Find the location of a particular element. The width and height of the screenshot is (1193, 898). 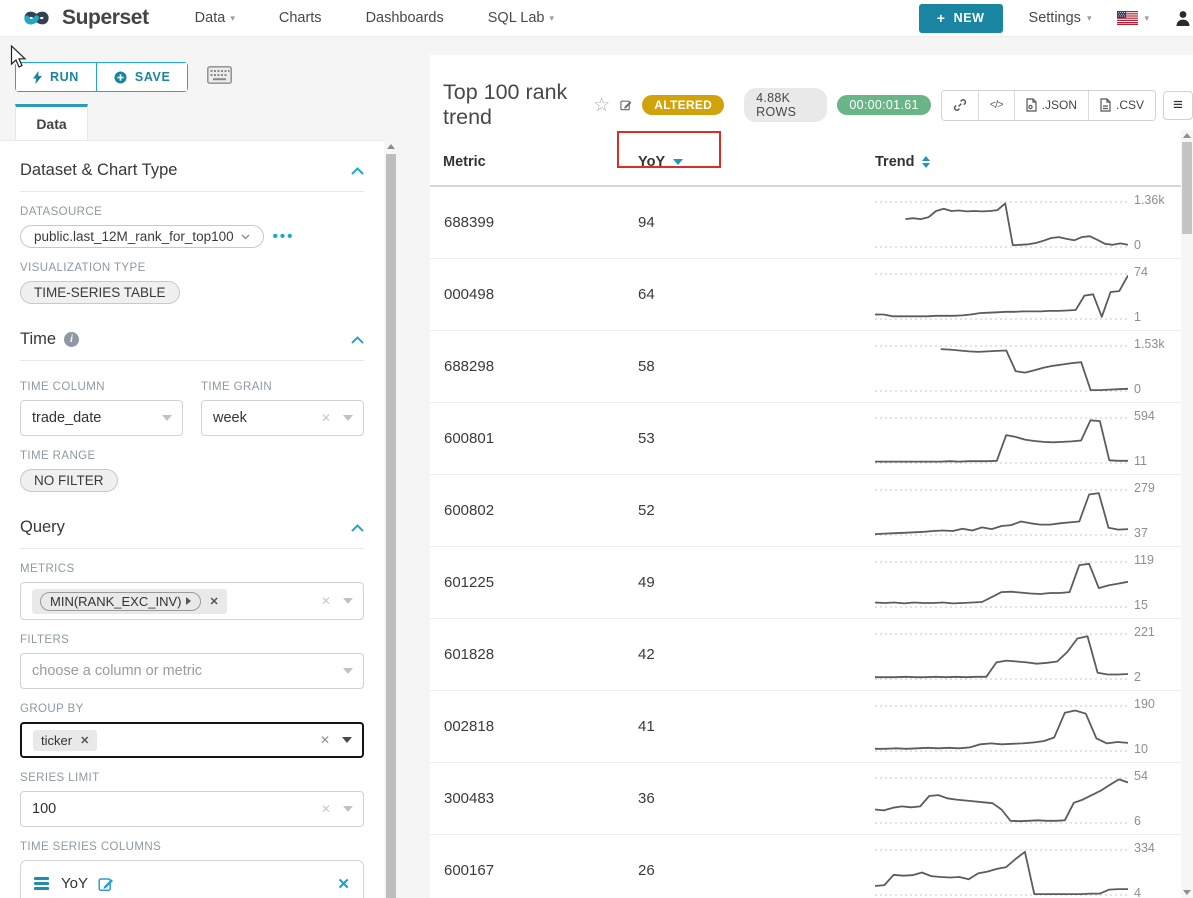

trend-max-label: 74 is located at coordinates (1141, 271).